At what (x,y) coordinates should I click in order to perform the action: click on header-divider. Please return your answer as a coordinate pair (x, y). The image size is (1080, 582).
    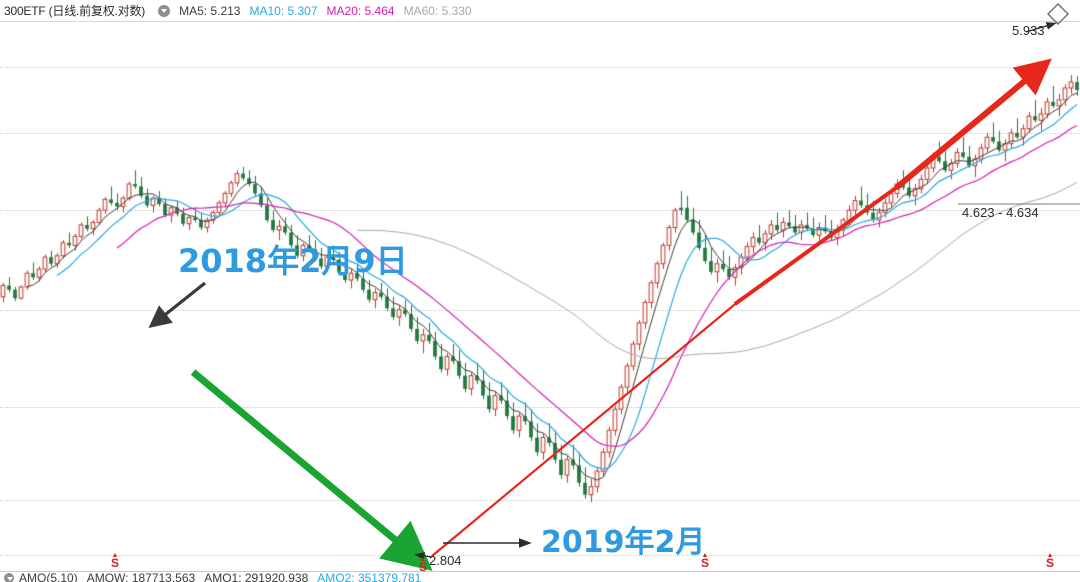
    Looking at the image, I should click on (540, 21).